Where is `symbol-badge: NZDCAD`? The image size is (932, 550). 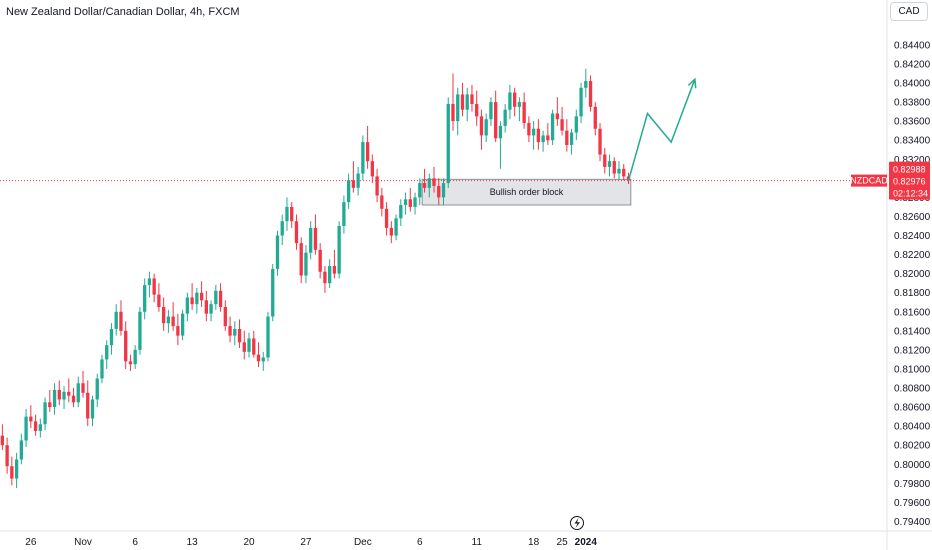 symbol-badge: NZDCAD is located at coordinates (869, 180).